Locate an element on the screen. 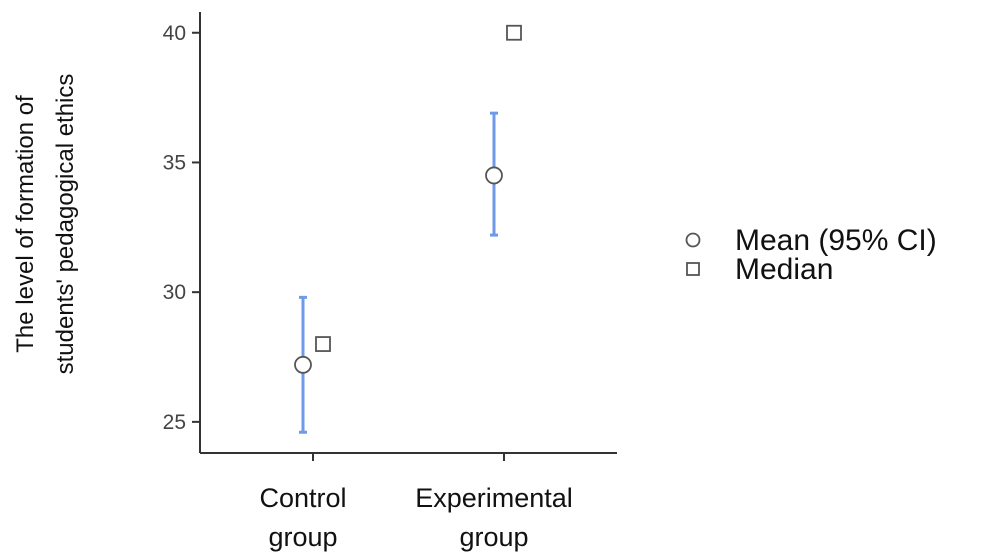 This screenshot has width=995, height=554. legend-mean-label: Mean (95% CI) is located at coordinates (836, 240).